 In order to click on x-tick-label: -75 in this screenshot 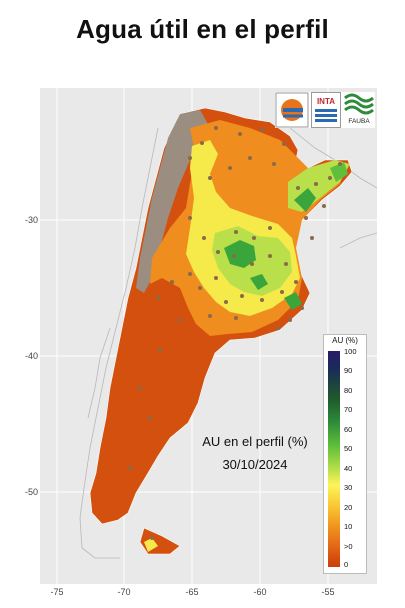, I will do `click(57, 592)`.